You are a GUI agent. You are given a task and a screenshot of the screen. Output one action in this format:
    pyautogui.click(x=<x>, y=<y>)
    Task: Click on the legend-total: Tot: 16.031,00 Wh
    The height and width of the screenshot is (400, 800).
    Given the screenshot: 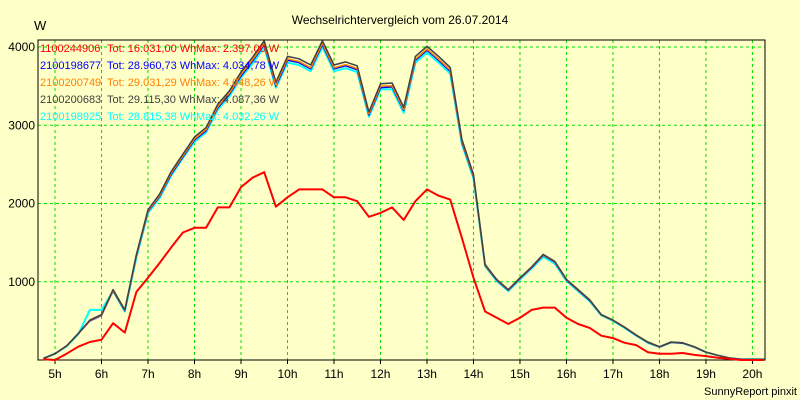 What is the action you would take?
    pyautogui.click(x=151, y=49)
    